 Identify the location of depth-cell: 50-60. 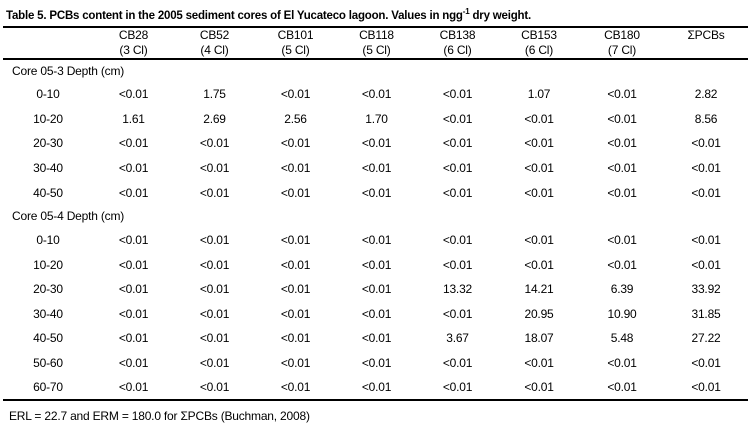
(48, 363).